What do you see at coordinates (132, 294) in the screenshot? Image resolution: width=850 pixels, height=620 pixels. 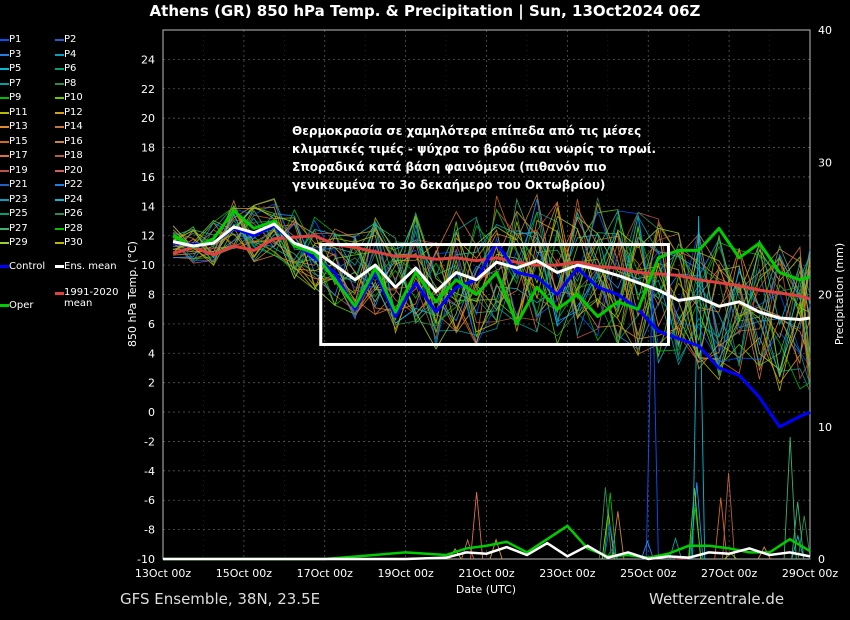 I see `y-axis-label: 850 hPa Temp. (°C)` at bounding box center [132, 294].